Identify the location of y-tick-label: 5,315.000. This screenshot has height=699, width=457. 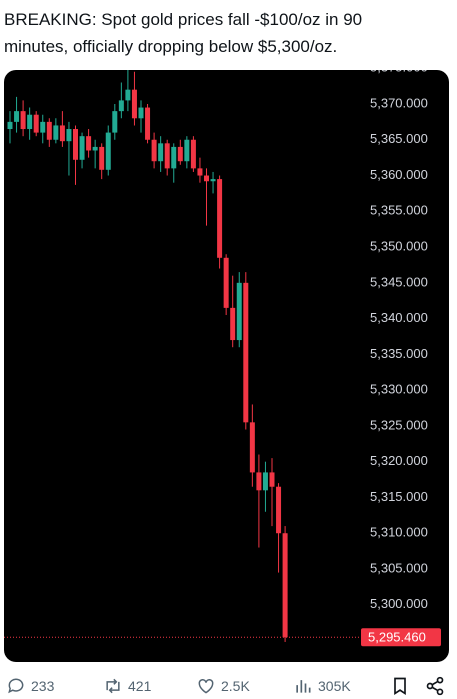
(399, 496).